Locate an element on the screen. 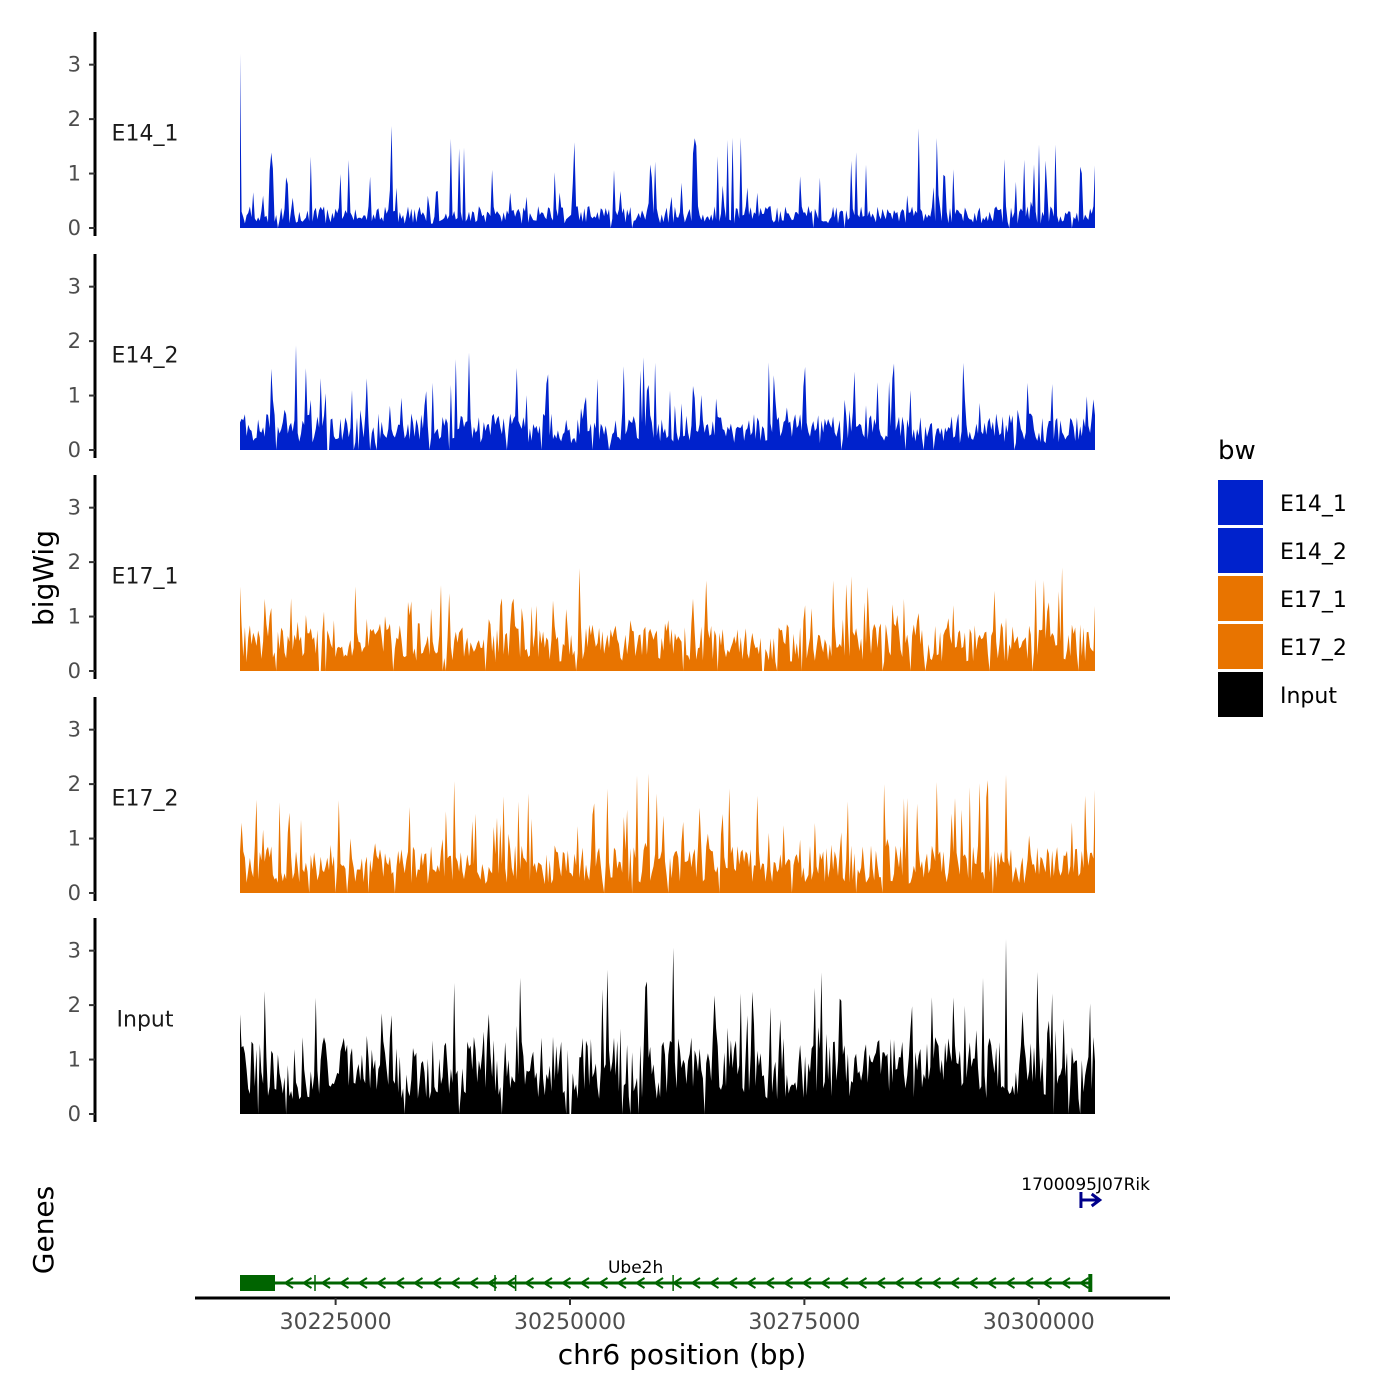 The width and height of the screenshot is (1400, 1400). x-tick-label: 30300000 is located at coordinates (1039, 1322).